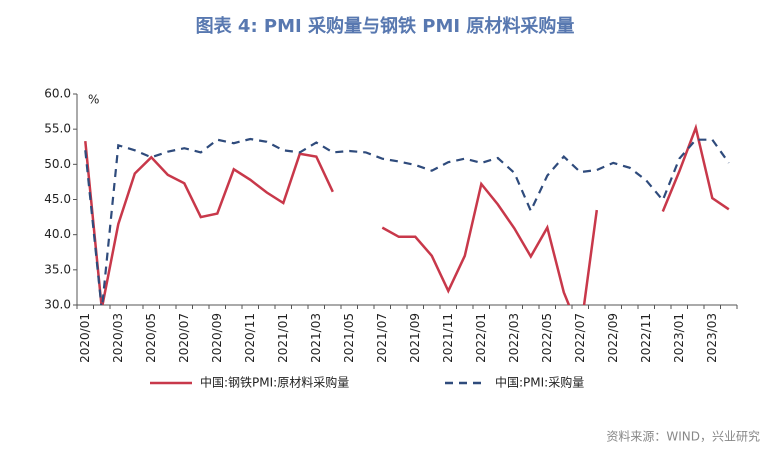 This screenshot has width=770, height=455. Describe the element at coordinates (274, 382) in the screenshot. I see `legend-label: 中国:钢铁PMI:原材料采购量` at that location.